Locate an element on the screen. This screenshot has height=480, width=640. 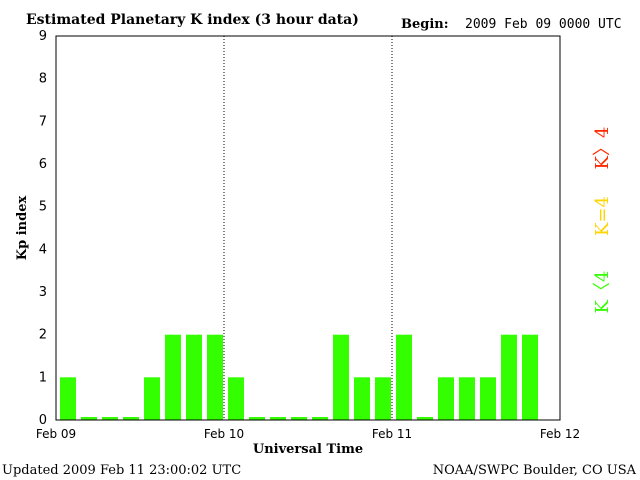
x-tick-label: Feb 10 is located at coordinates (224, 434).